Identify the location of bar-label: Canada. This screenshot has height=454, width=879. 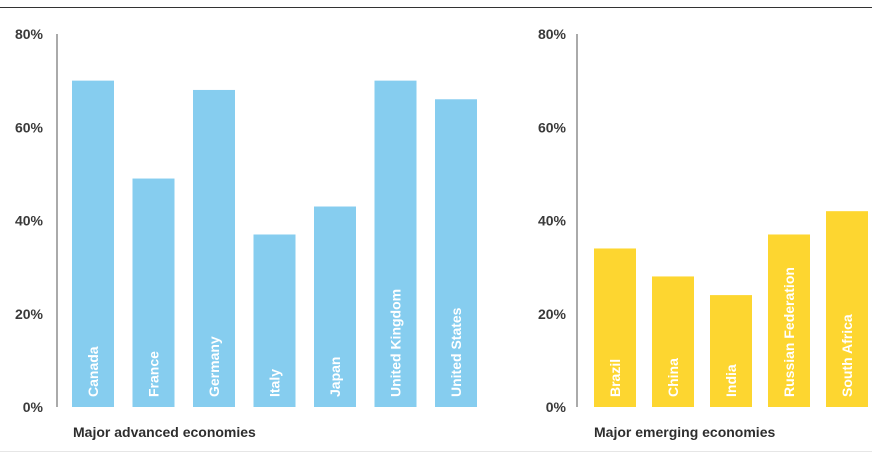
(93, 371).